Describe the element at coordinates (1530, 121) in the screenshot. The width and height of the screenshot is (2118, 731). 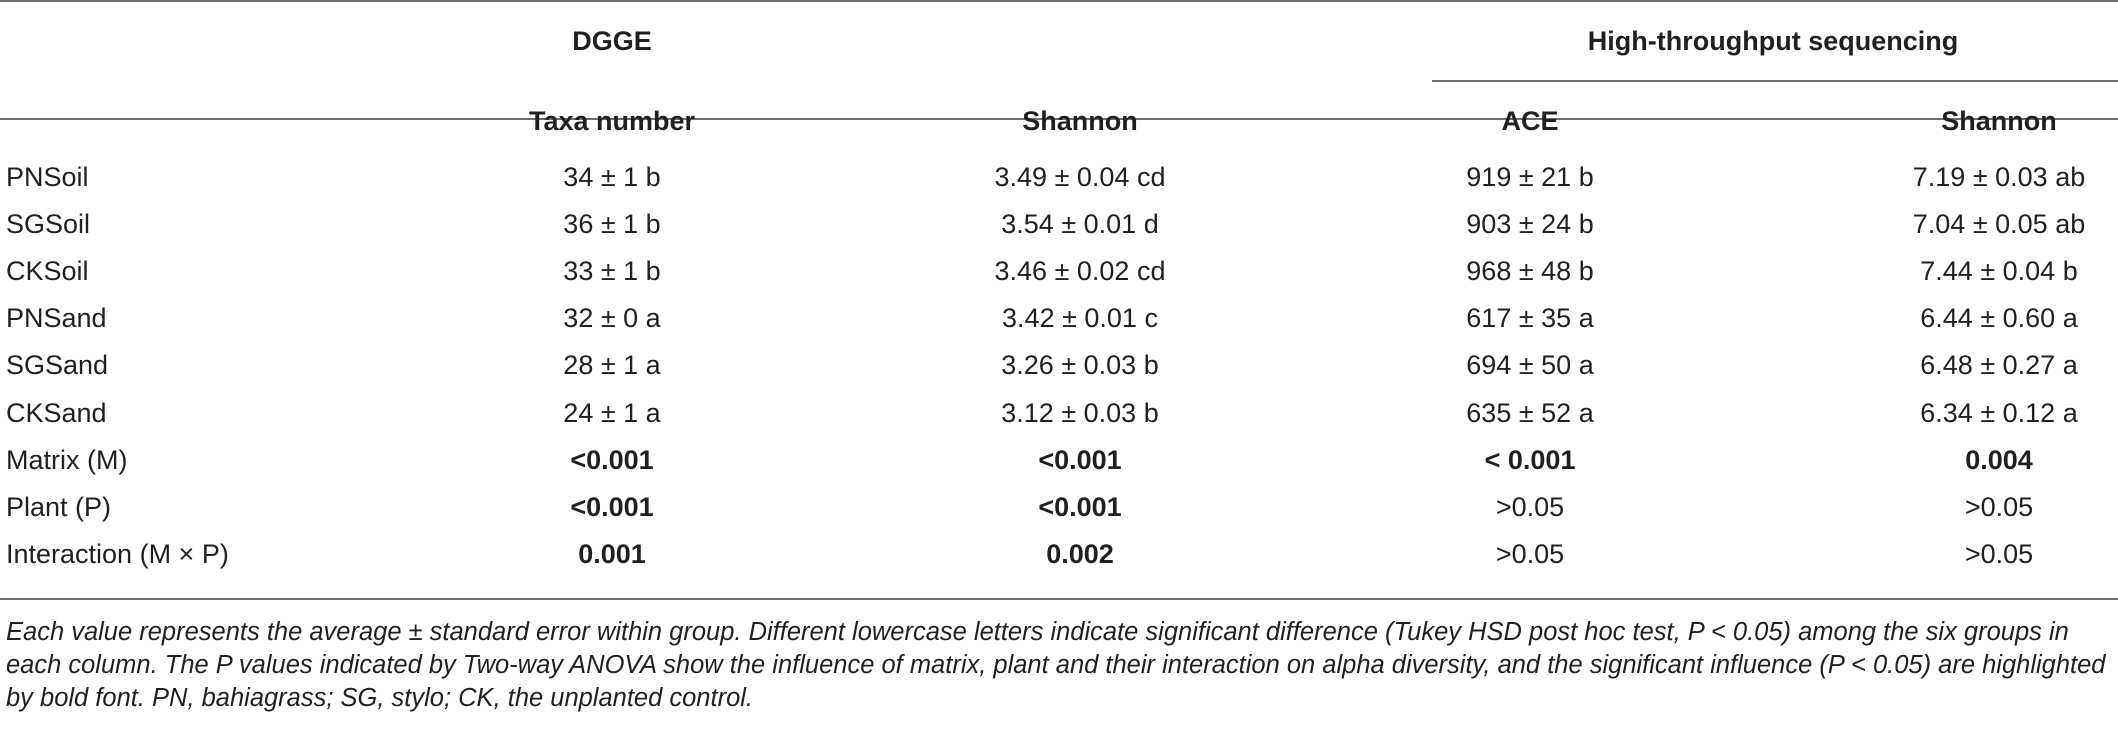
I see `column-header-ace: ACE` at that location.